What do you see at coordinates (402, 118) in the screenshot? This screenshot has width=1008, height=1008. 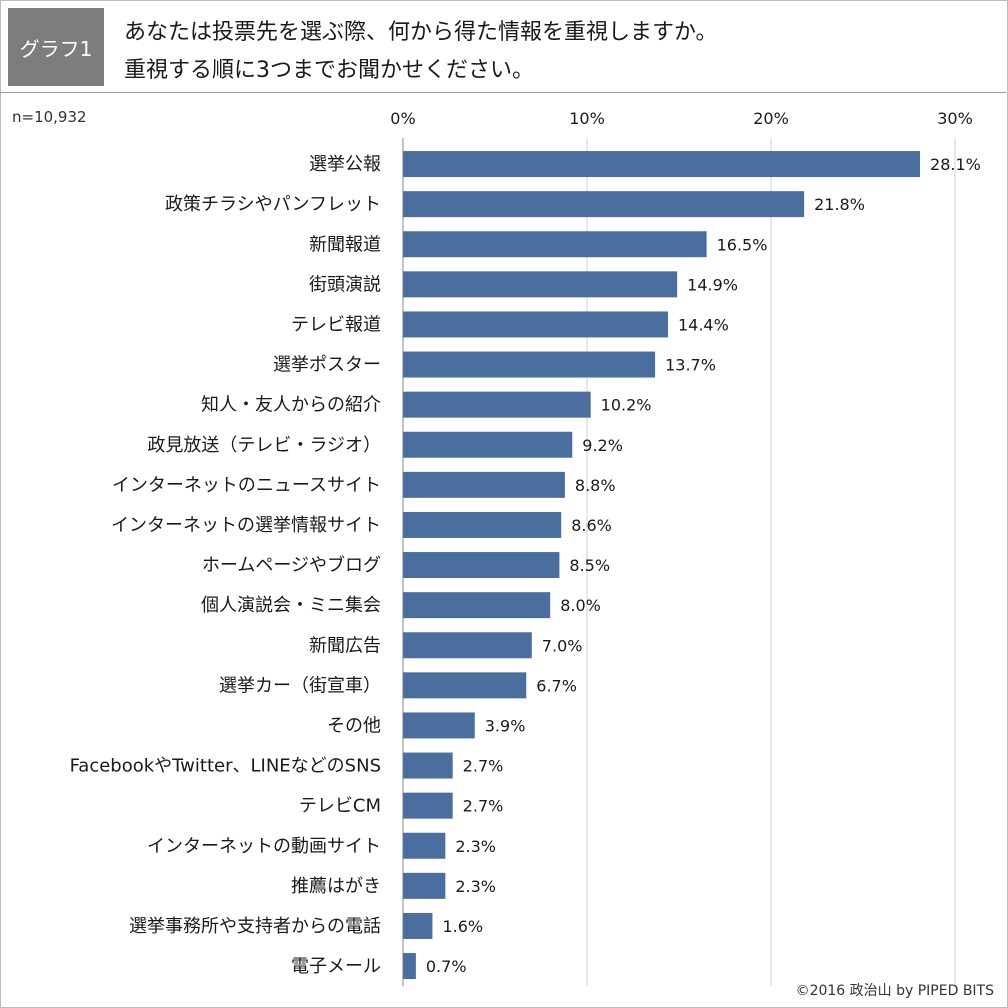 I see `x-tick-label: 0%` at bounding box center [402, 118].